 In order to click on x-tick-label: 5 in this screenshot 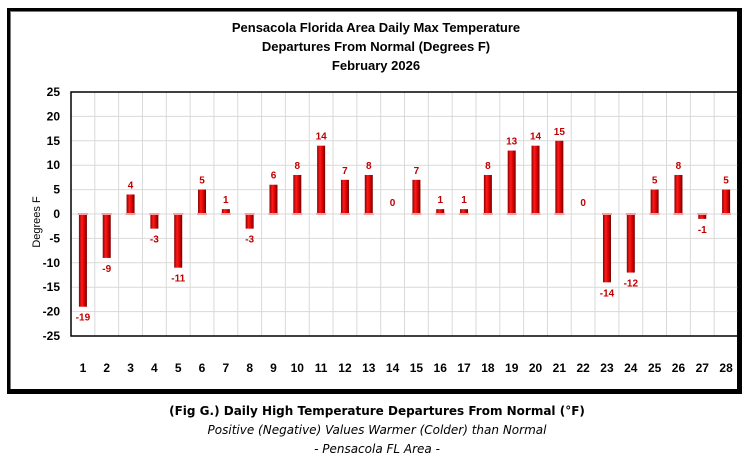, I will do `click(178, 368)`.